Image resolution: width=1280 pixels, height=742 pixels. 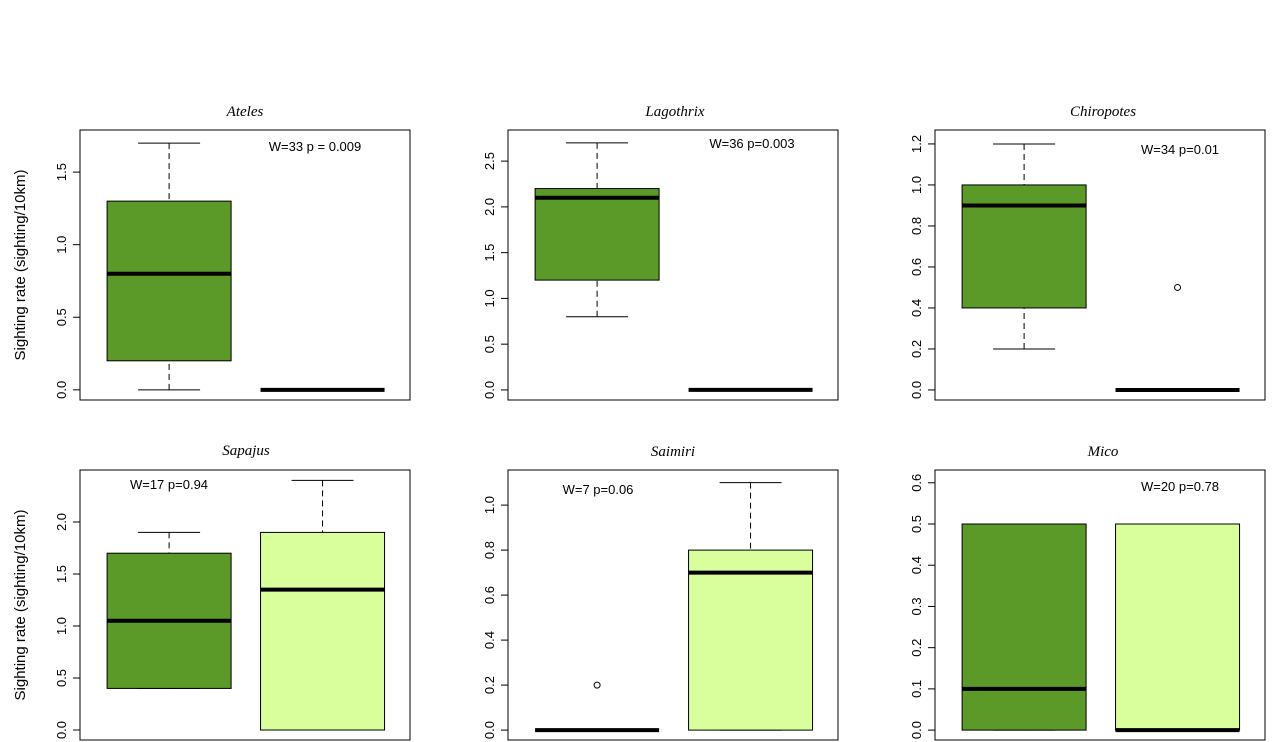 I want to click on panel-title: Mico, so click(x=1103, y=452).